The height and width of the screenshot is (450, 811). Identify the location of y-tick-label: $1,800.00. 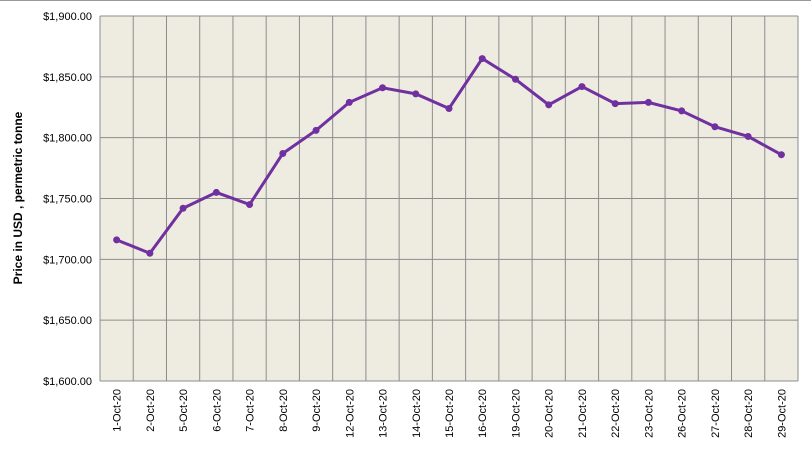
(67, 139).